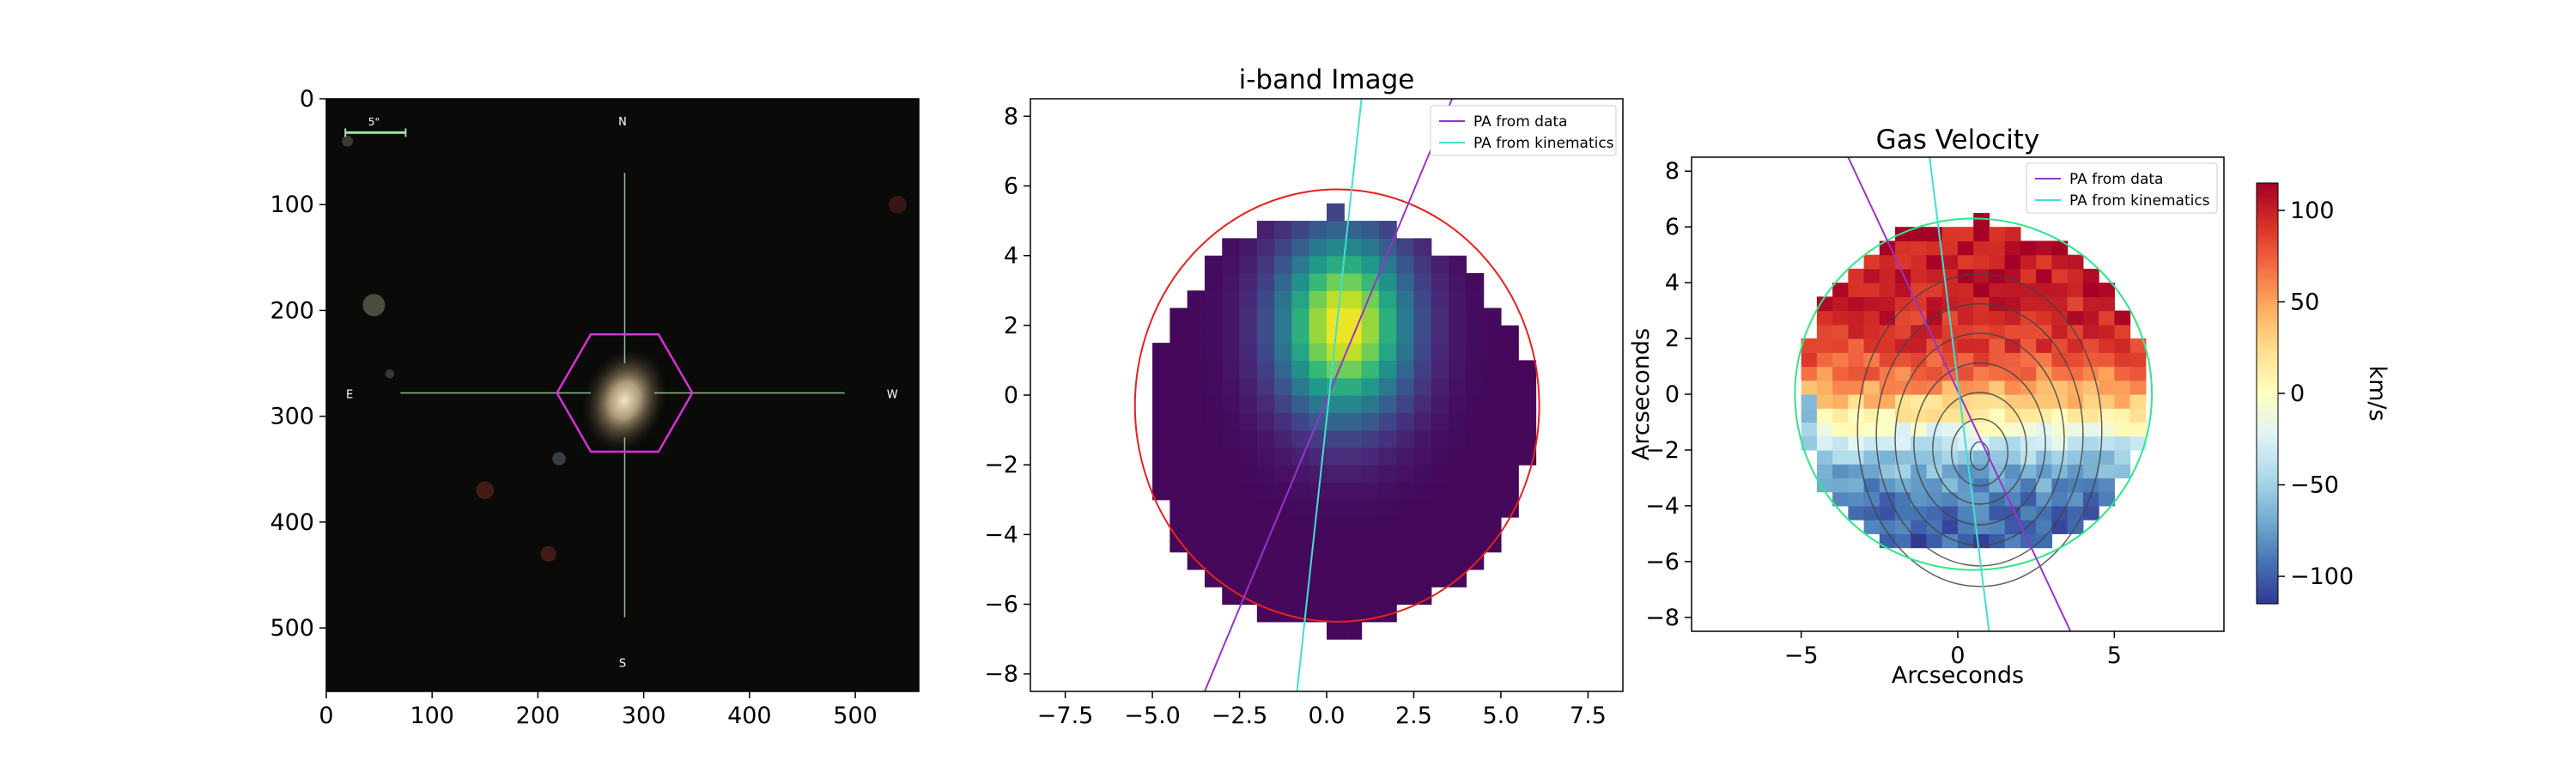 The width and height of the screenshot is (2576, 773). I want to click on flux-contour, so click(1980, 448).